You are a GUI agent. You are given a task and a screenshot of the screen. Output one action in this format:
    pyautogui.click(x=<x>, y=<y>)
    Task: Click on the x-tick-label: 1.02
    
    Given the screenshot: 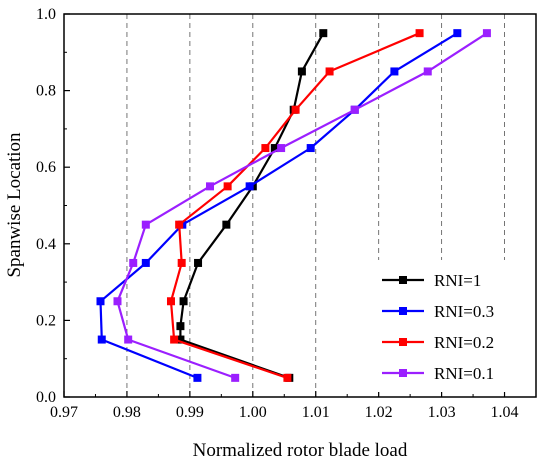 What is the action you would take?
    pyautogui.click(x=379, y=412)
    